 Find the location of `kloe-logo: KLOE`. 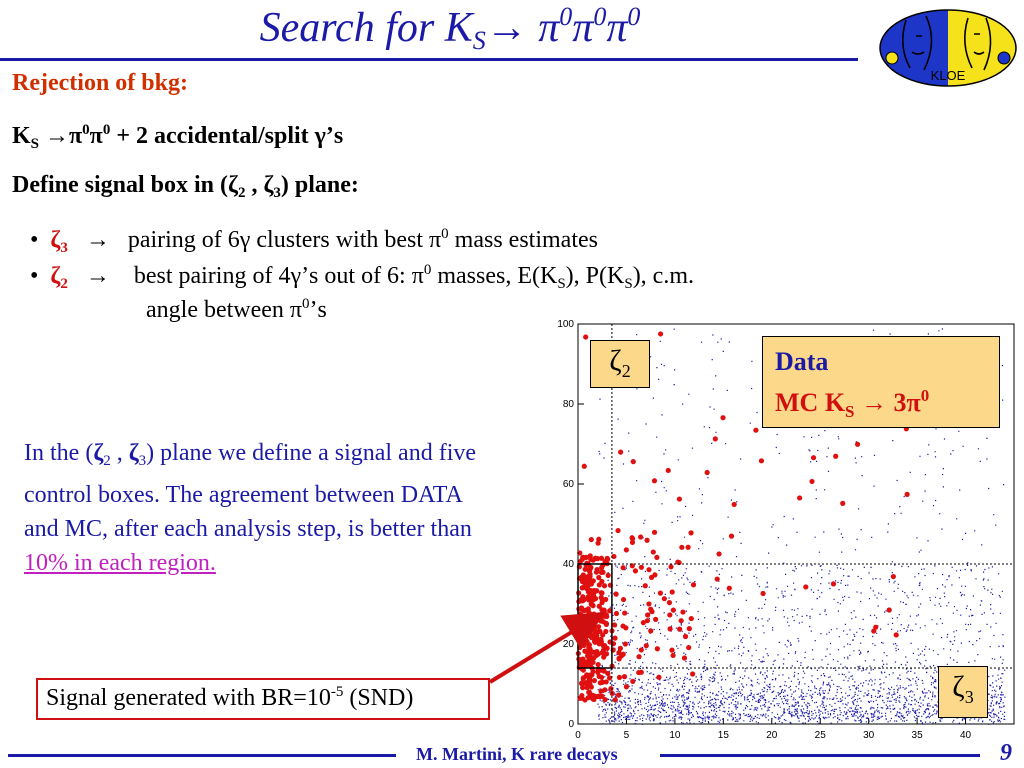

kloe-logo: KLOE is located at coordinates (948, 48).